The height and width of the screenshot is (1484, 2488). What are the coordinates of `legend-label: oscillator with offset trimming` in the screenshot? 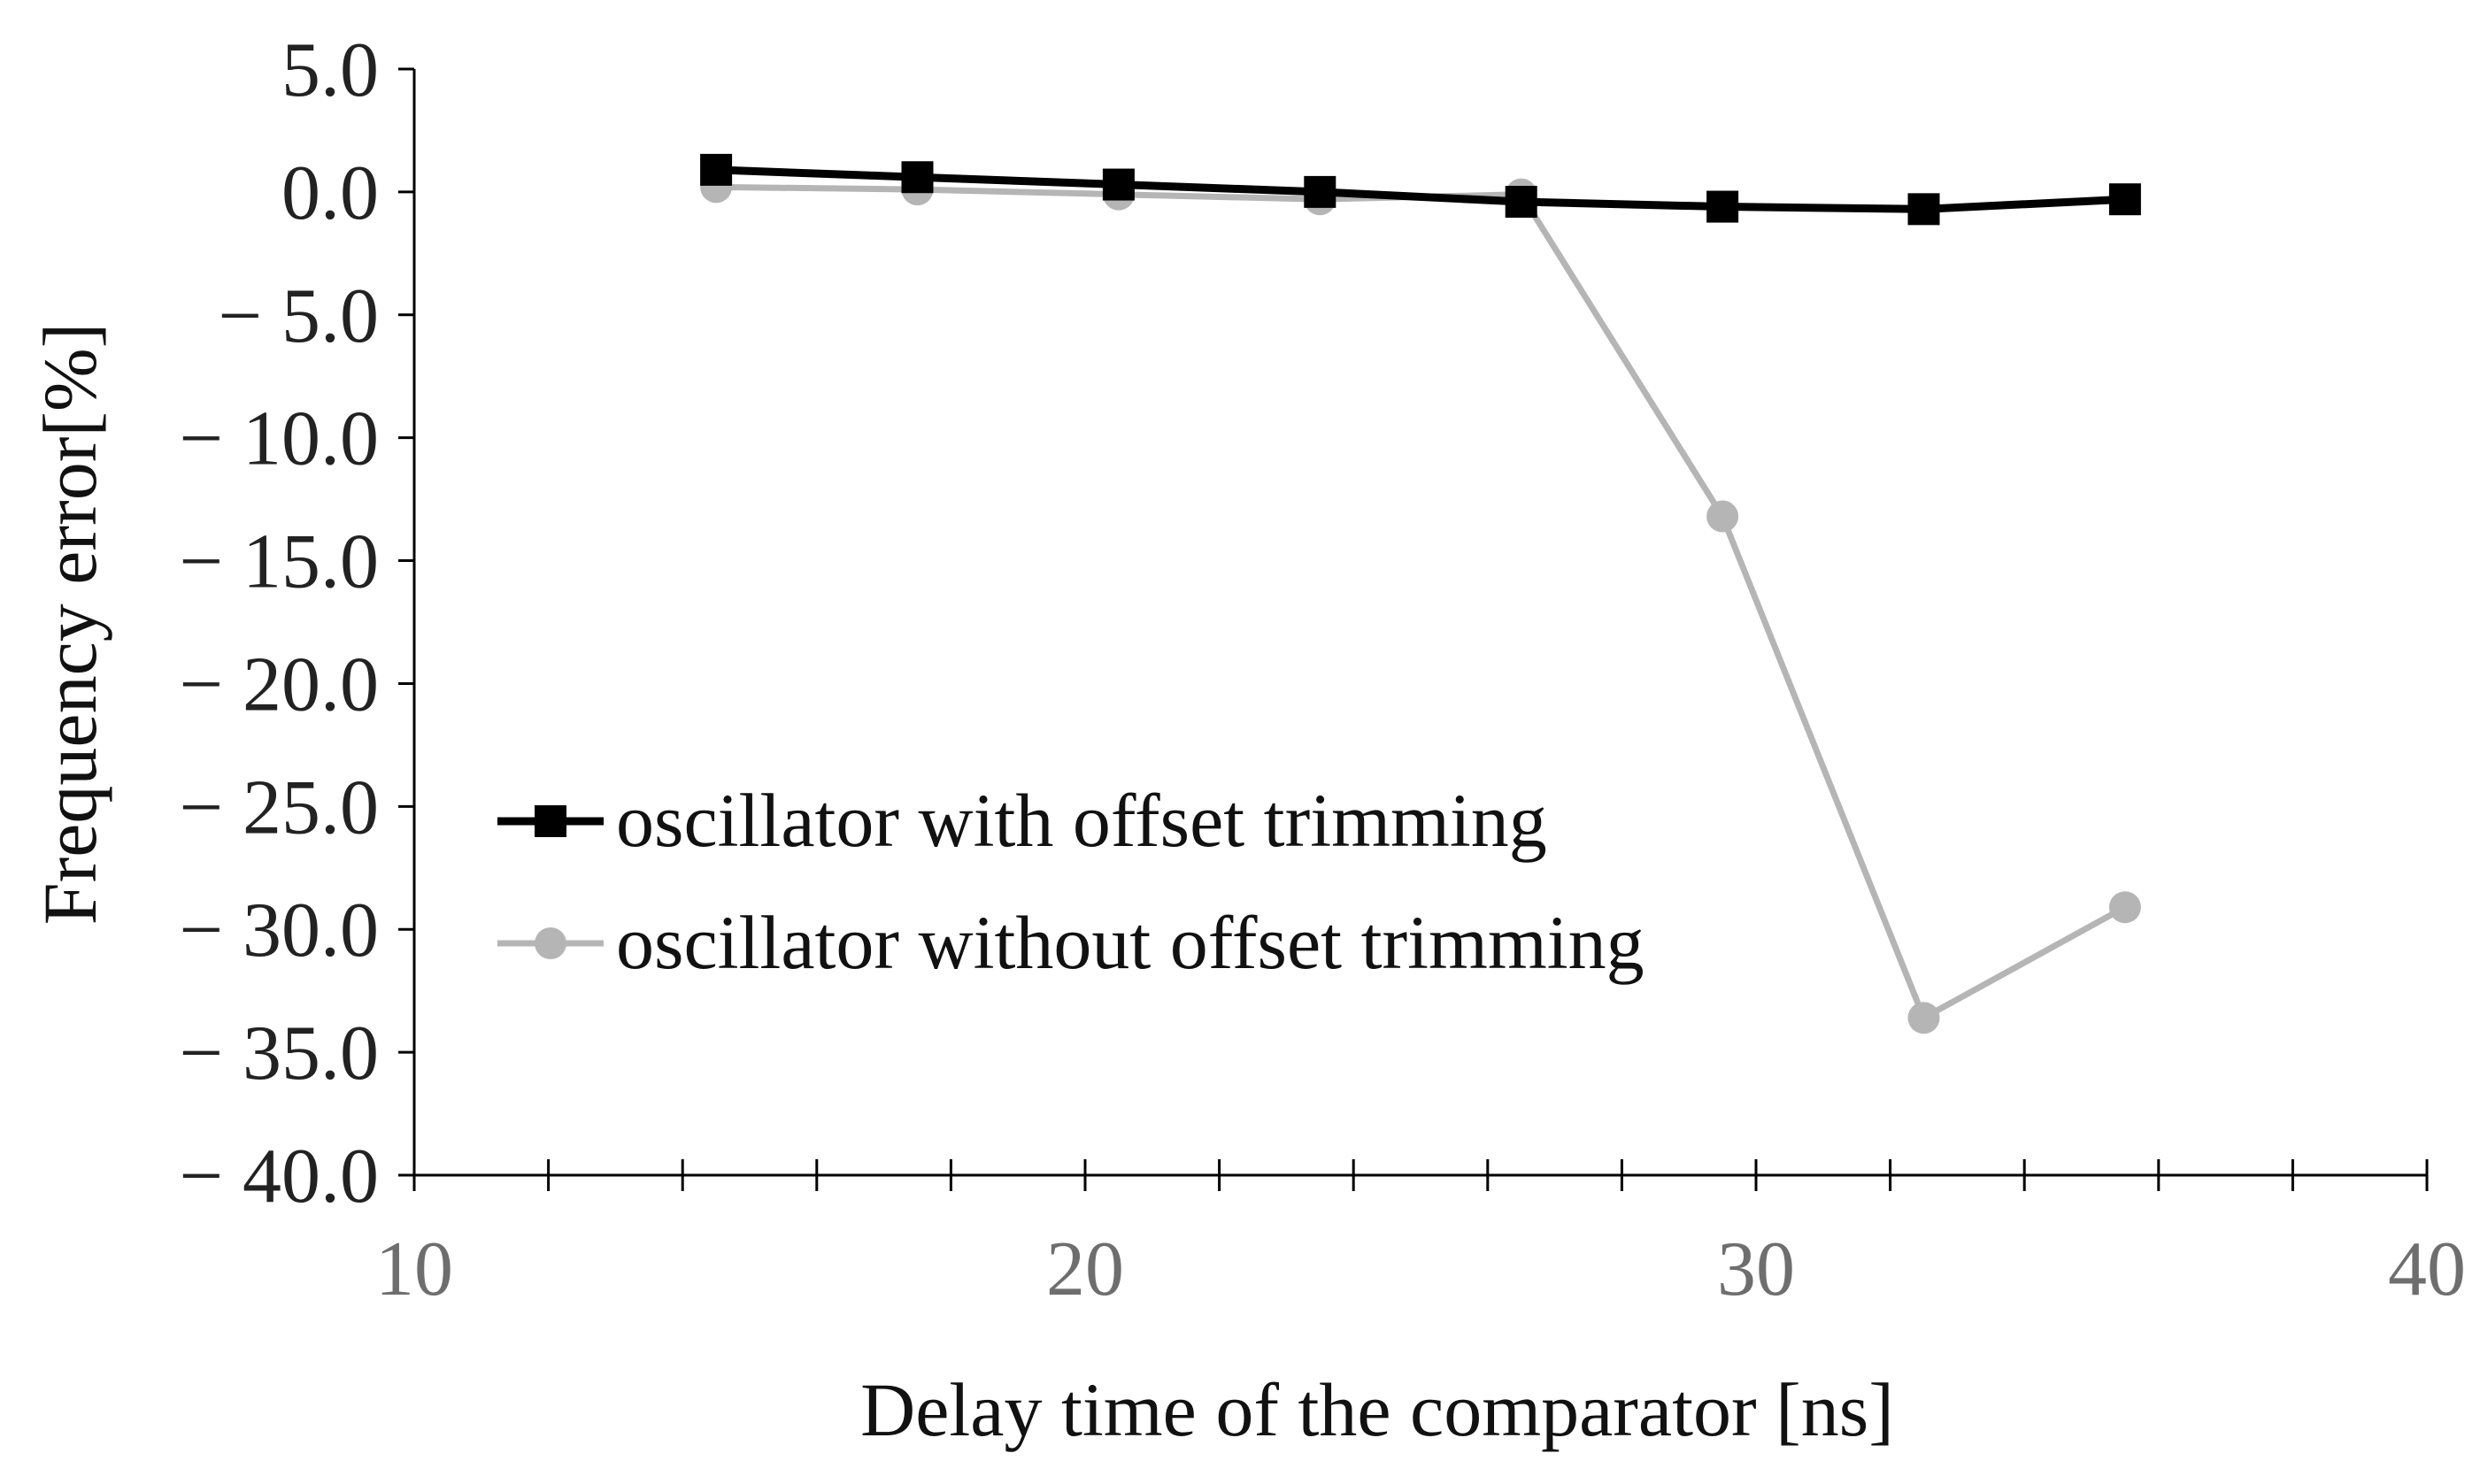 It's located at (1081, 820).